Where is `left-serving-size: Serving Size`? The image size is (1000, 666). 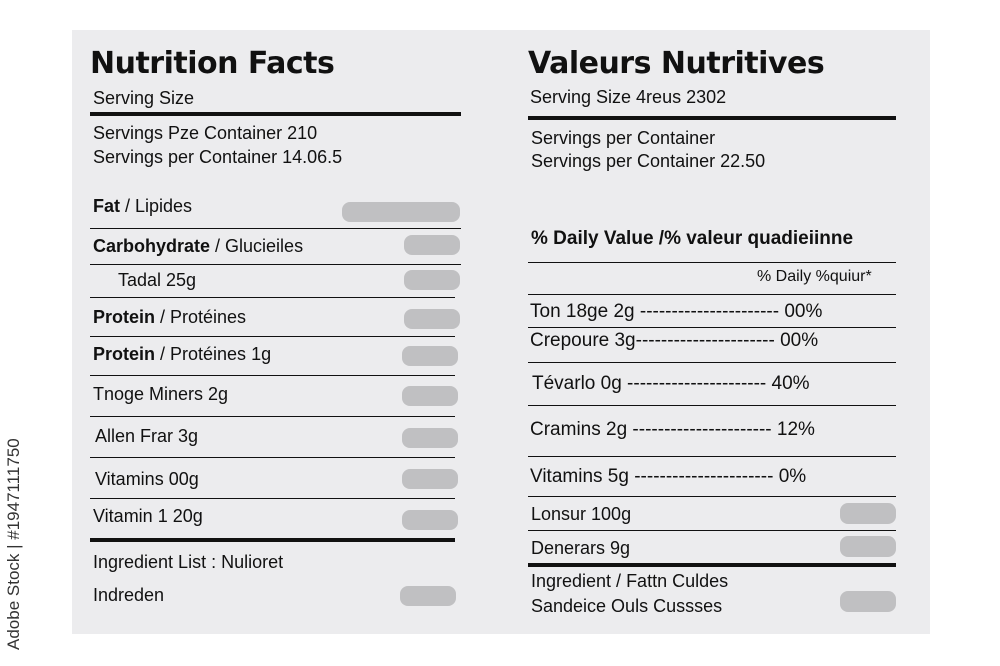
left-serving-size: Serving Size is located at coordinates (144, 98).